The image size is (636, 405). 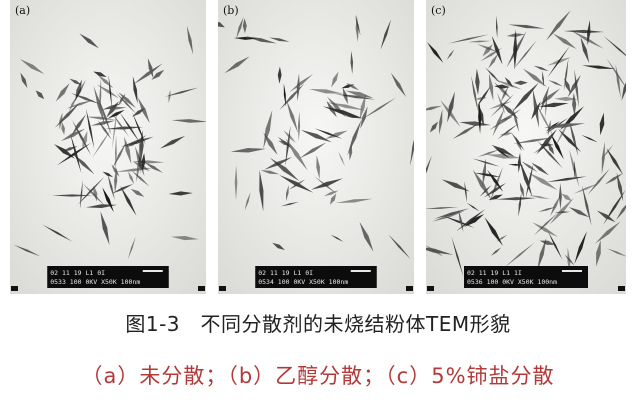 What do you see at coordinates (494, 273) in the screenshot?
I see `micron-bar-line1: 02 11 19 L1 1I` at bounding box center [494, 273].